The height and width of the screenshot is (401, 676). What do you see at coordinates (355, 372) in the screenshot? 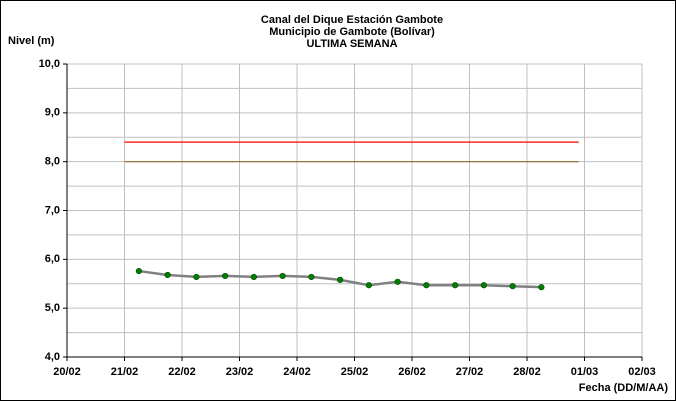
I see `x-tick-label: 25/02` at bounding box center [355, 372].